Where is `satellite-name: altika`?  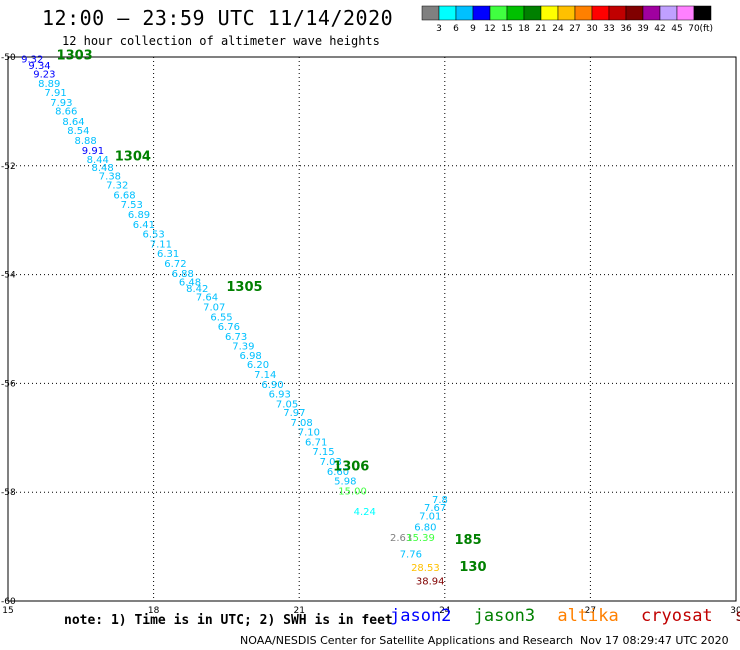
satellite-name: altika is located at coordinates (588, 616).